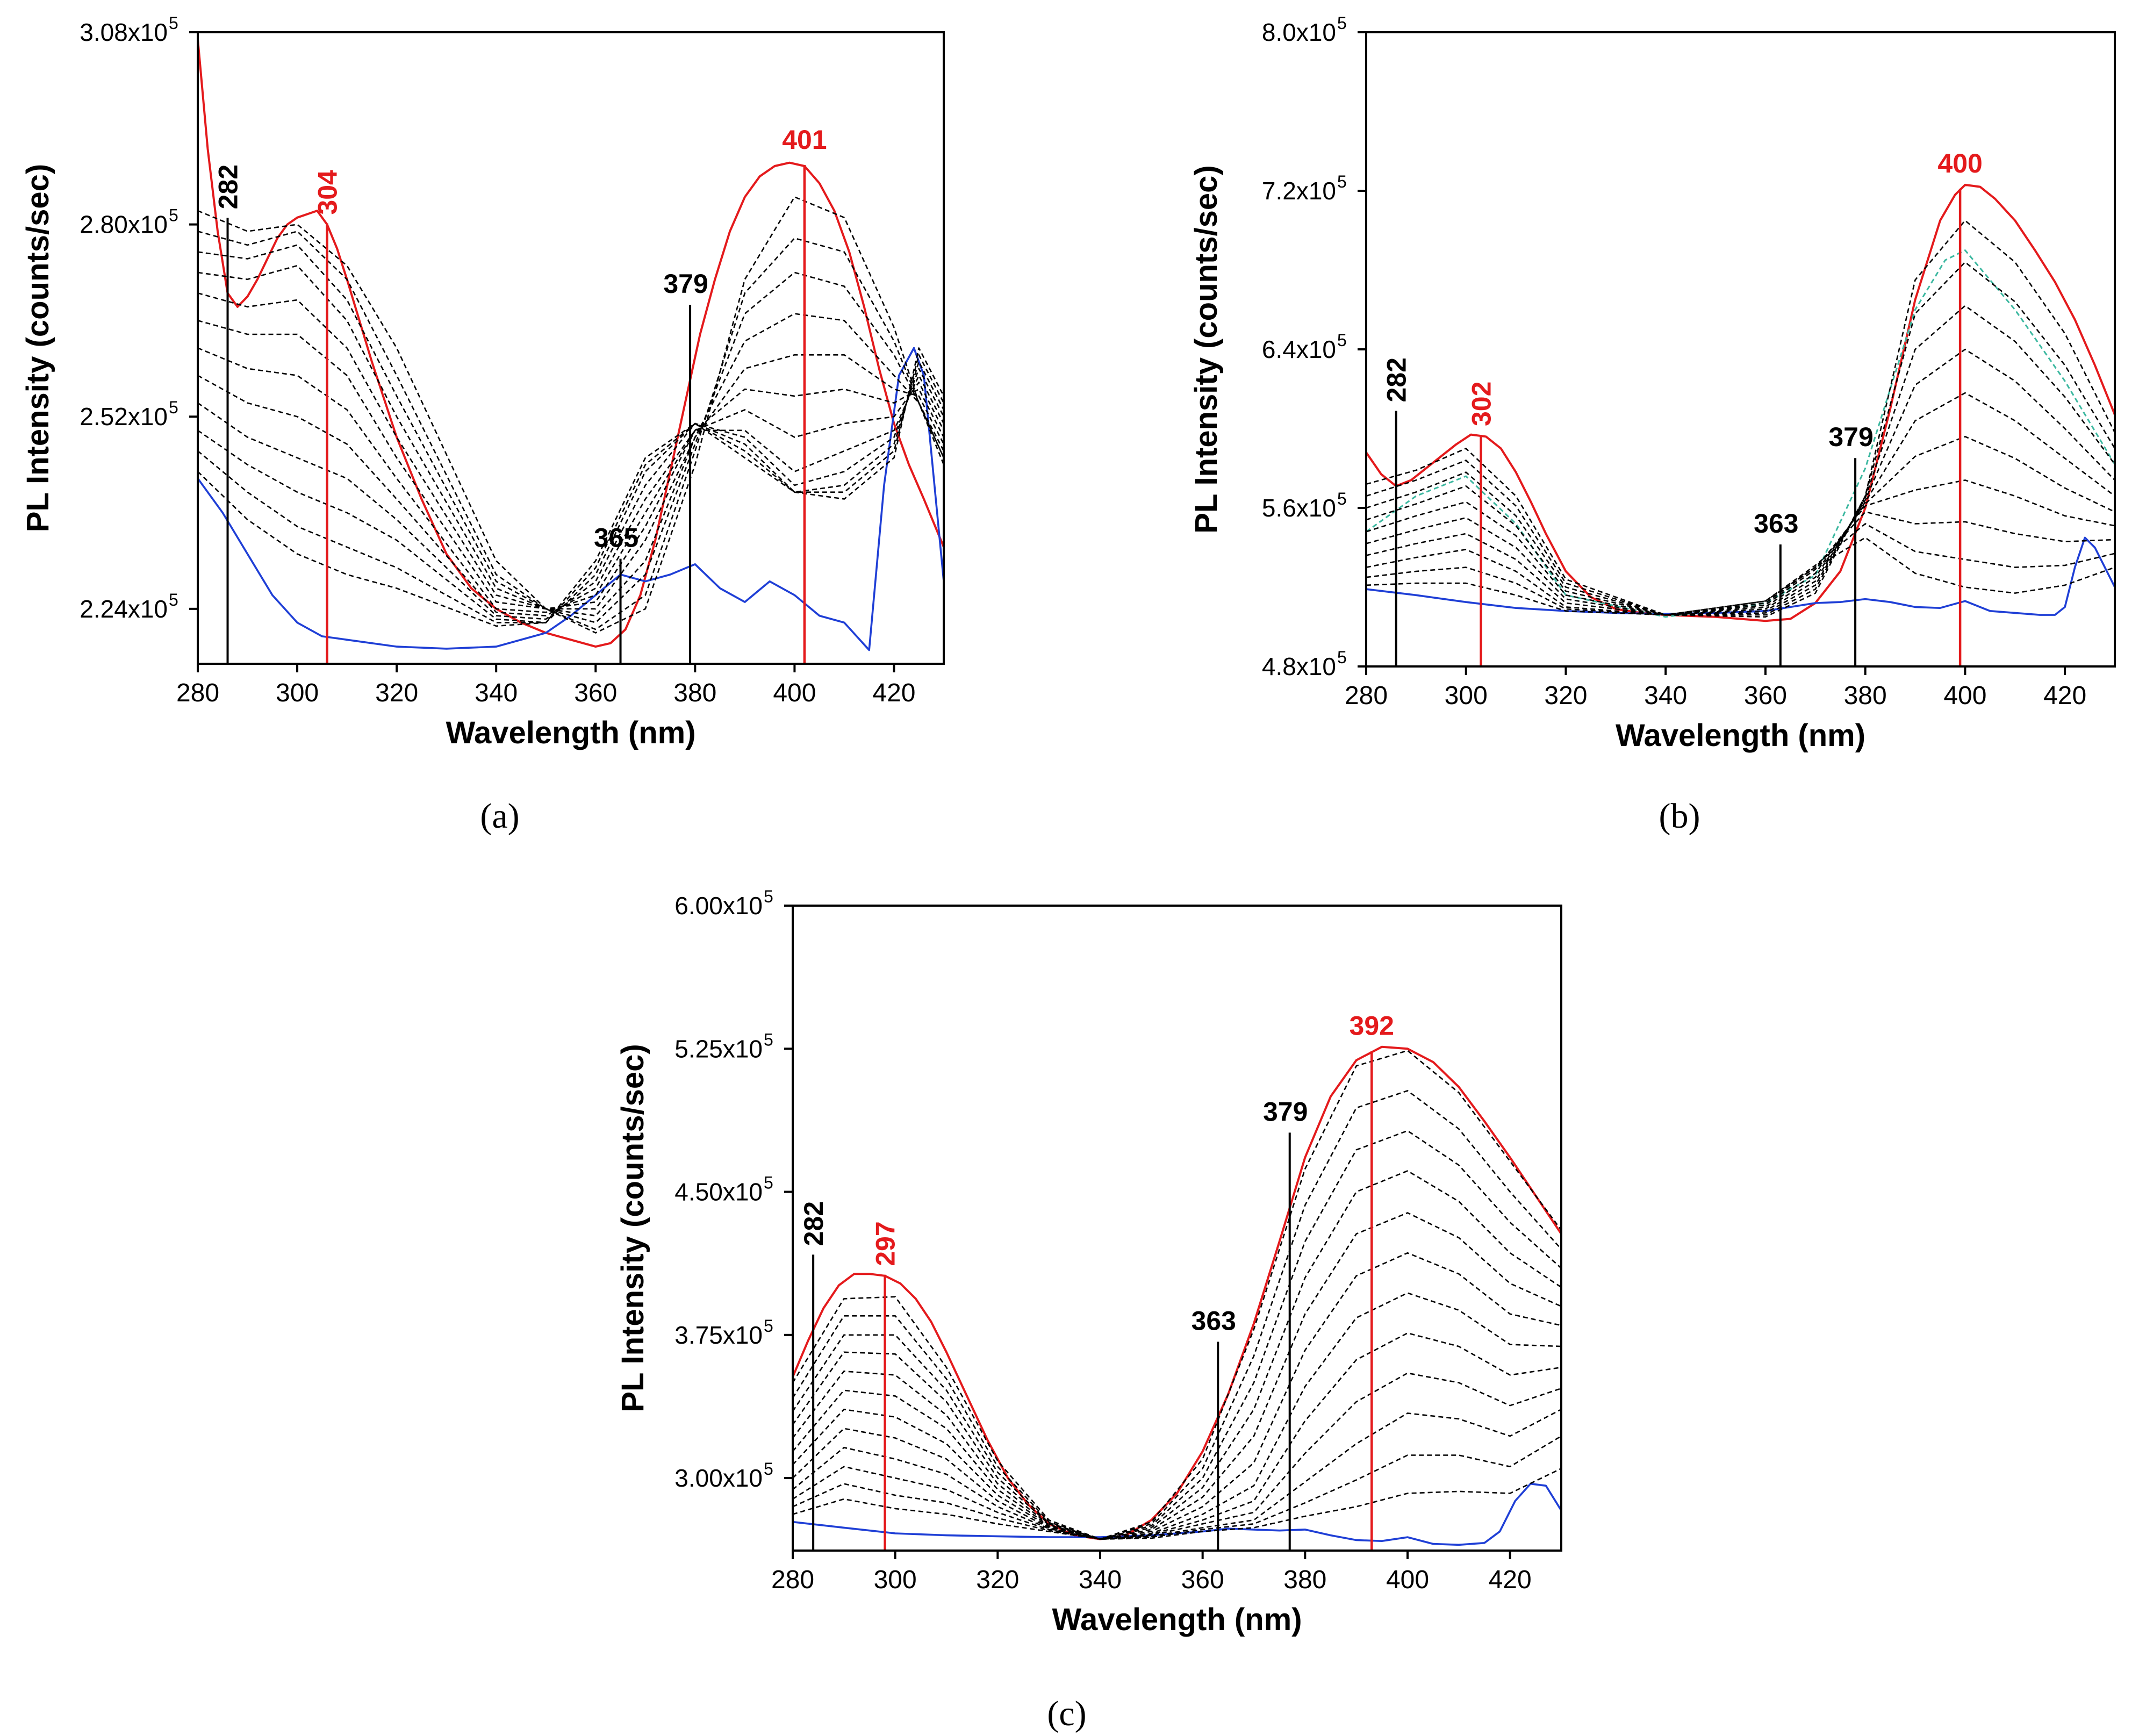  I want to click on series-line-highlight, so click(1741, 402).